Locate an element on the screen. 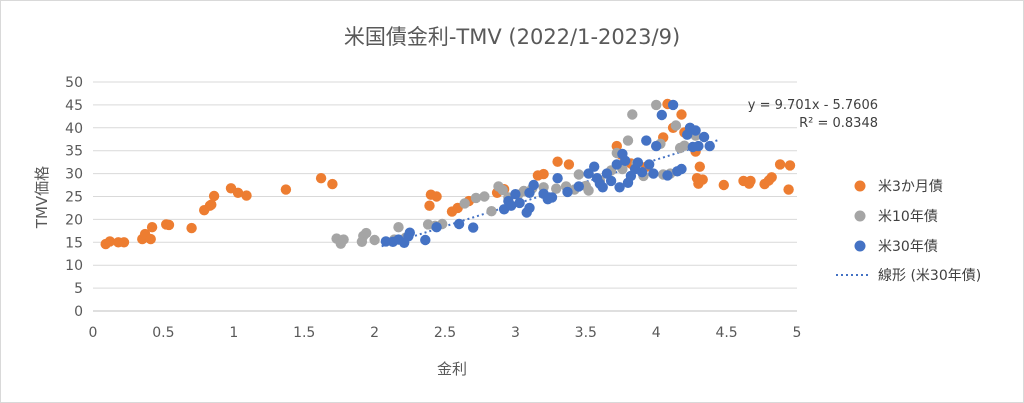 The image size is (1024, 403). y-tick-label: 30 is located at coordinates (74, 175).